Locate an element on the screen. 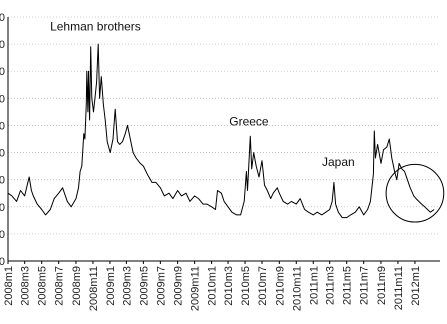 This screenshot has width=447, height=324. y-tick-label: 80 is located at coordinates (2, 45).